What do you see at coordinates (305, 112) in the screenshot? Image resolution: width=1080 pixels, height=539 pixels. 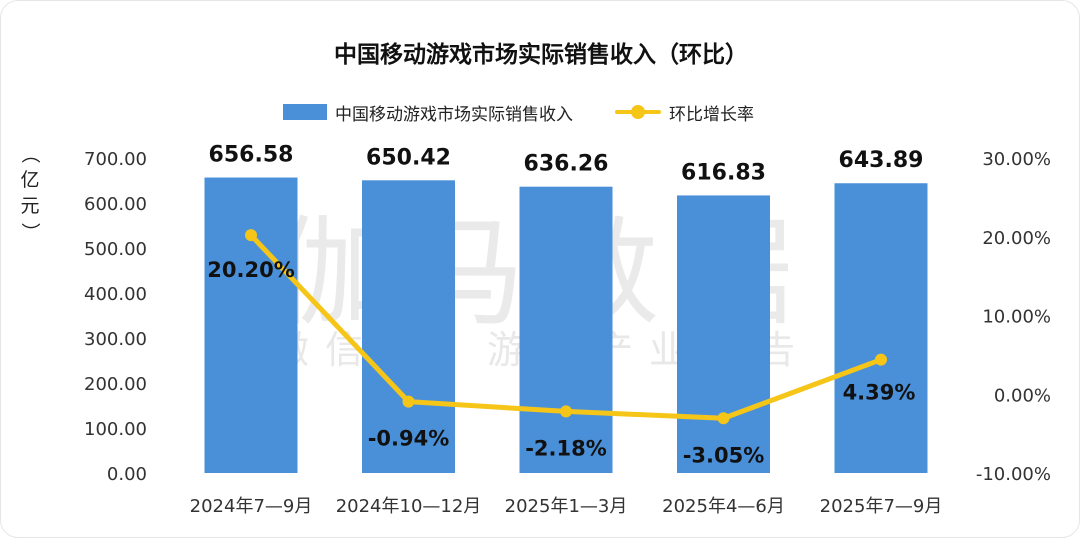 I see `legend-bar-swatch` at bounding box center [305, 112].